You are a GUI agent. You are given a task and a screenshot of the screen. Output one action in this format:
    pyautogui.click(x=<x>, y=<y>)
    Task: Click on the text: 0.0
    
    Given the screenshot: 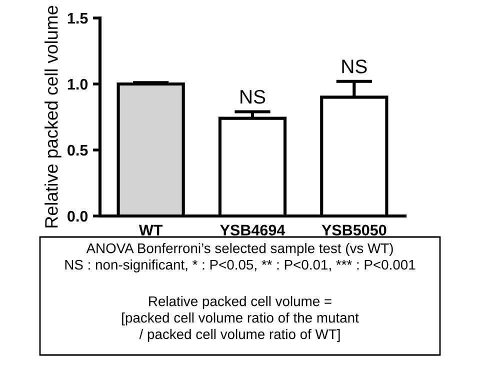 What is the action you would take?
    pyautogui.click(x=78, y=216)
    